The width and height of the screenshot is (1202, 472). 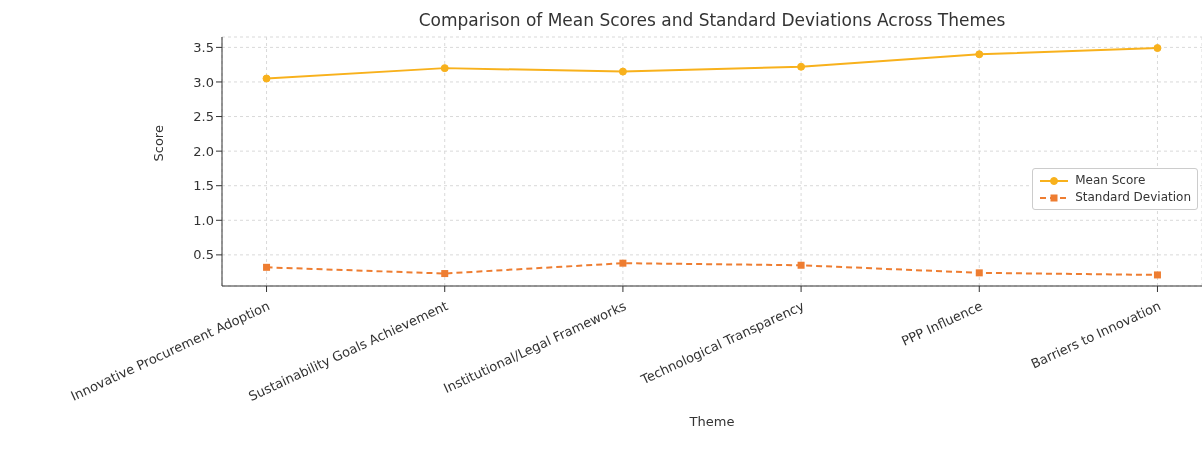 What do you see at coordinates (711, 421) in the screenshot?
I see `x-axis-title: Theme` at bounding box center [711, 421].